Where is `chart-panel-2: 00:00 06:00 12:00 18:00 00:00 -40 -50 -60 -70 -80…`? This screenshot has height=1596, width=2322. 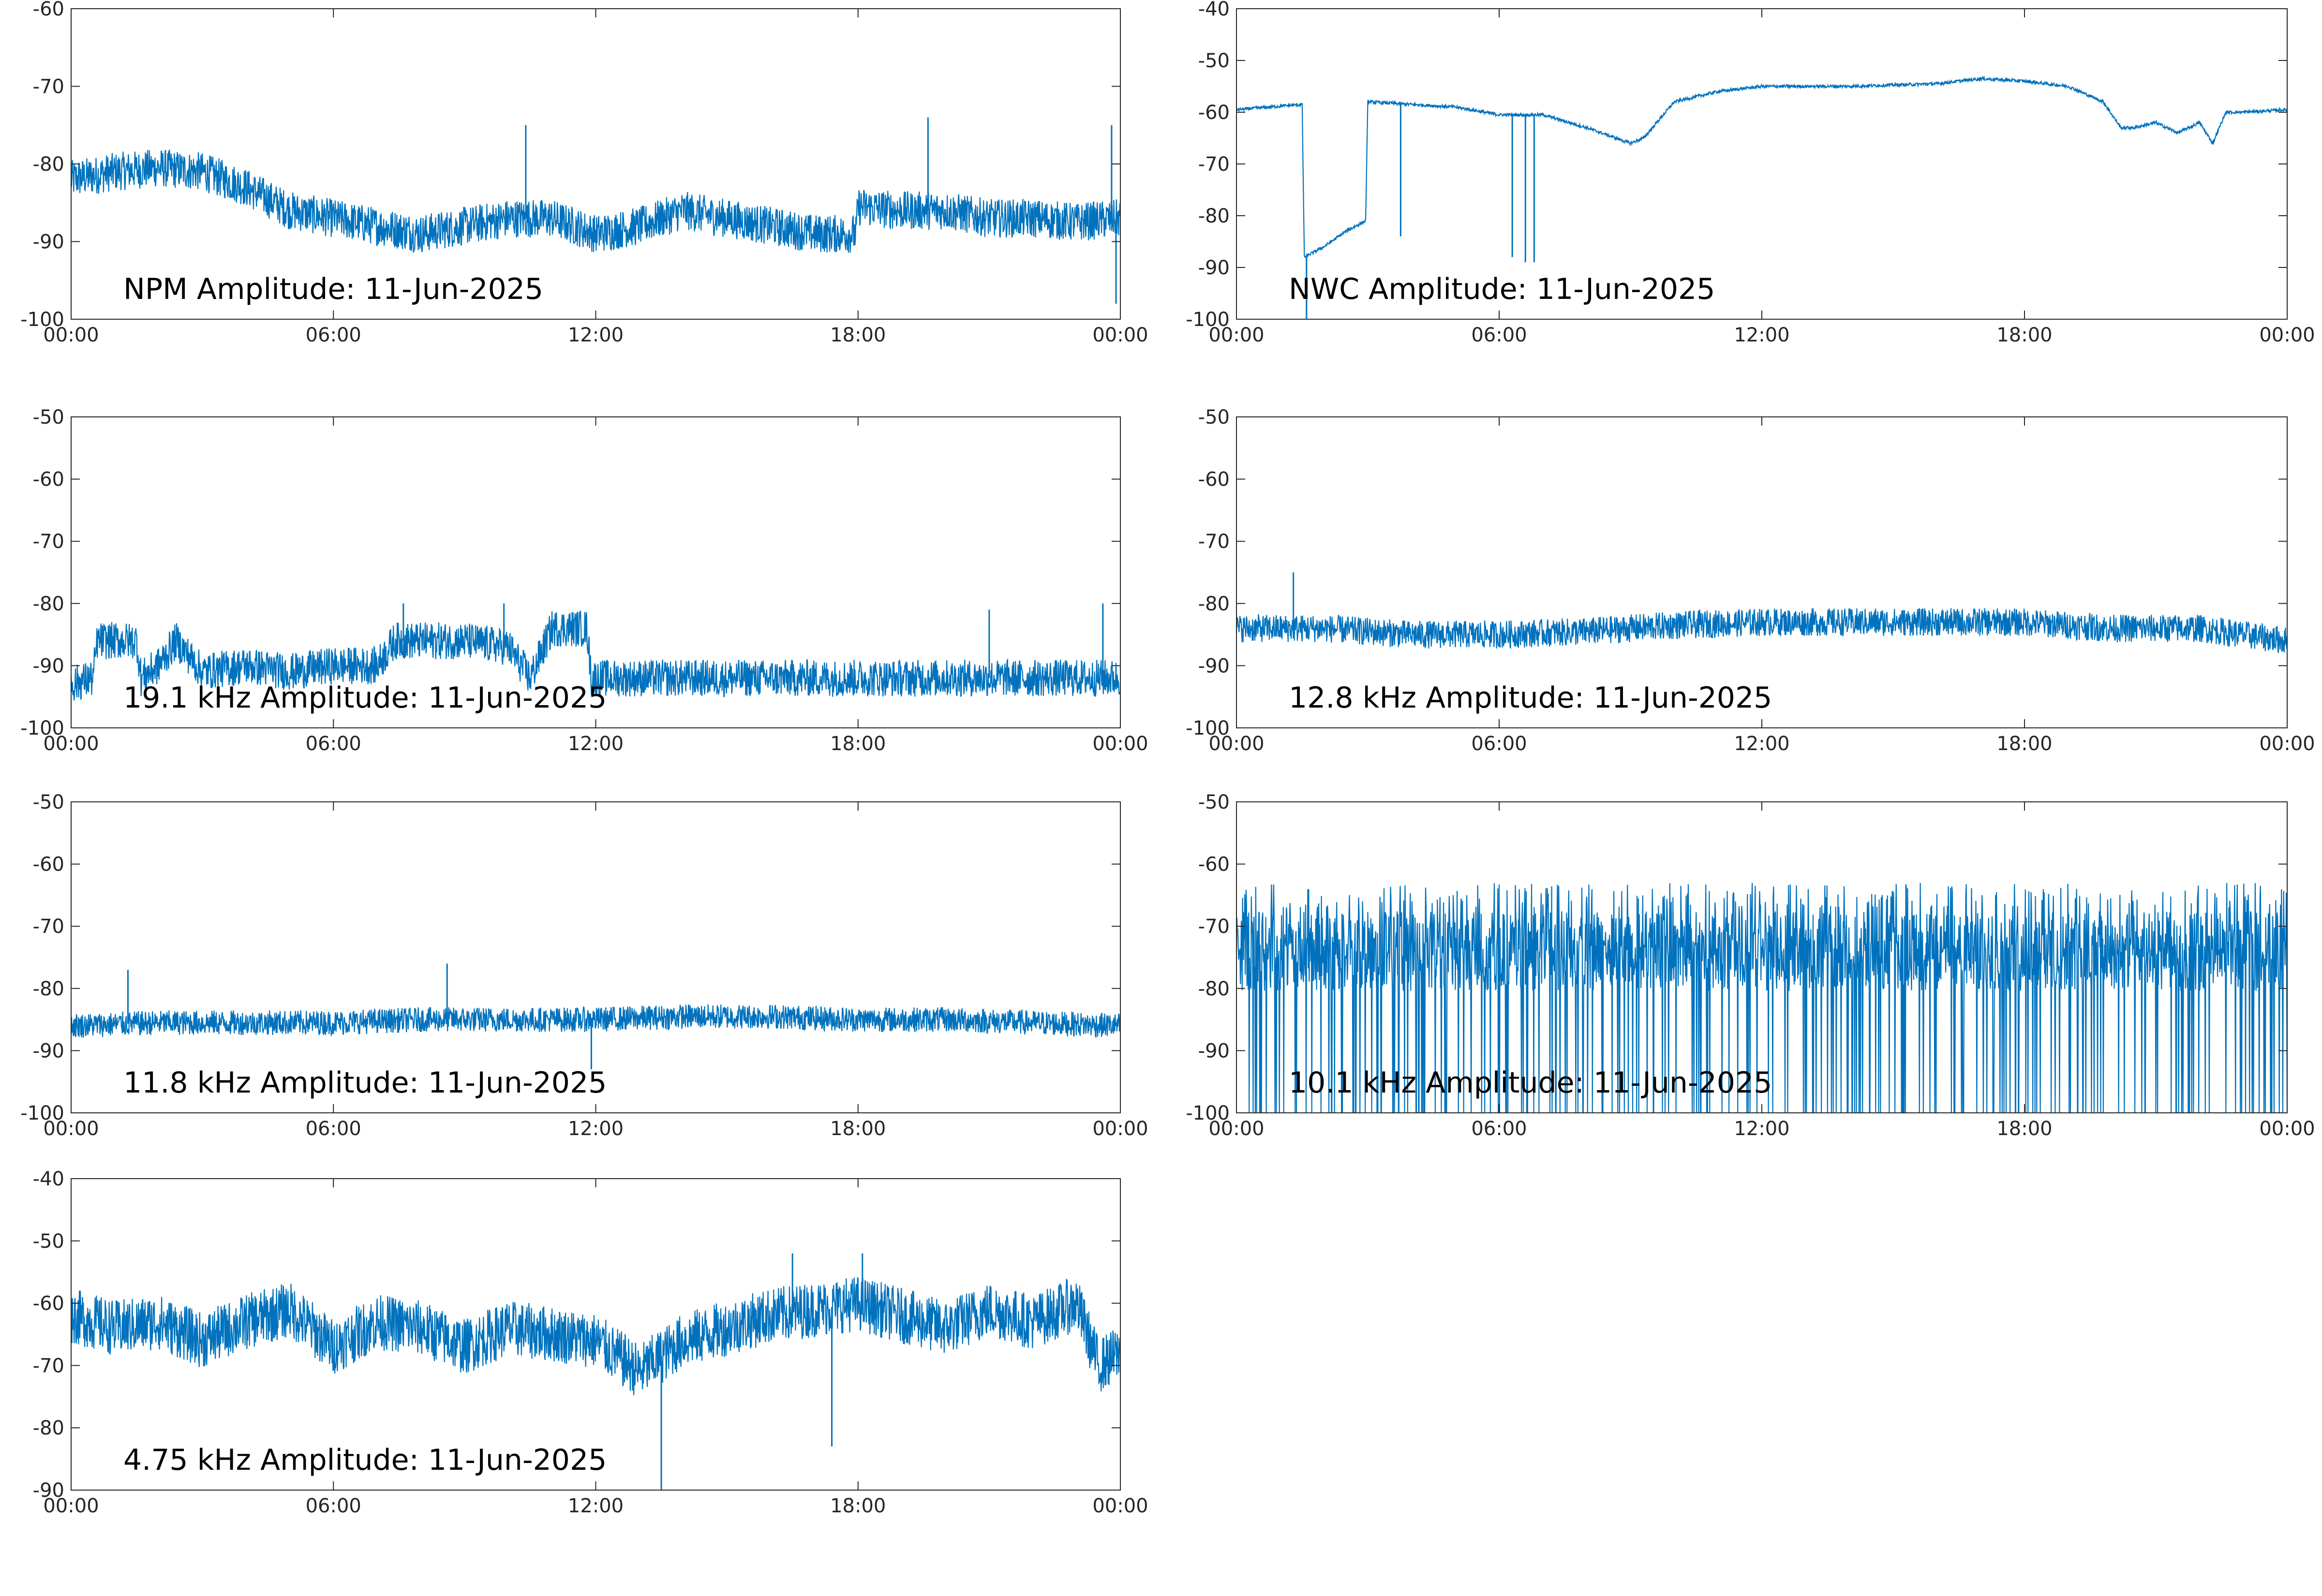 chart-panel-2: 00:00 06:00 12:00 18:00 00:00 -40 -50 -60 -70 -80… is located at coordinates (1750, 173).